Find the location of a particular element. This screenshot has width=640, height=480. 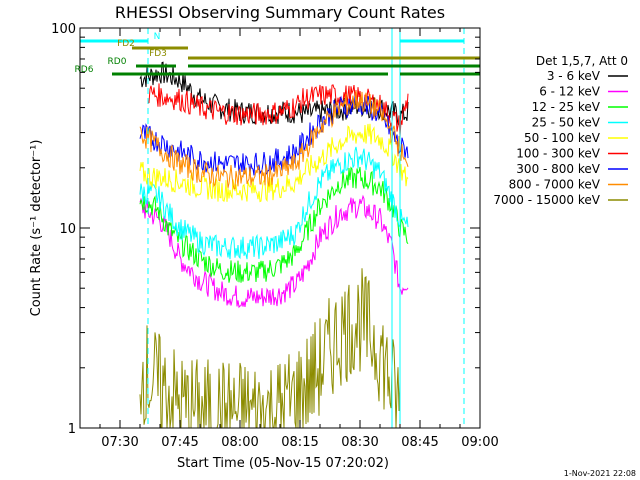

x-tick-label-7: 09:00 is located at coordinates (479, 442).